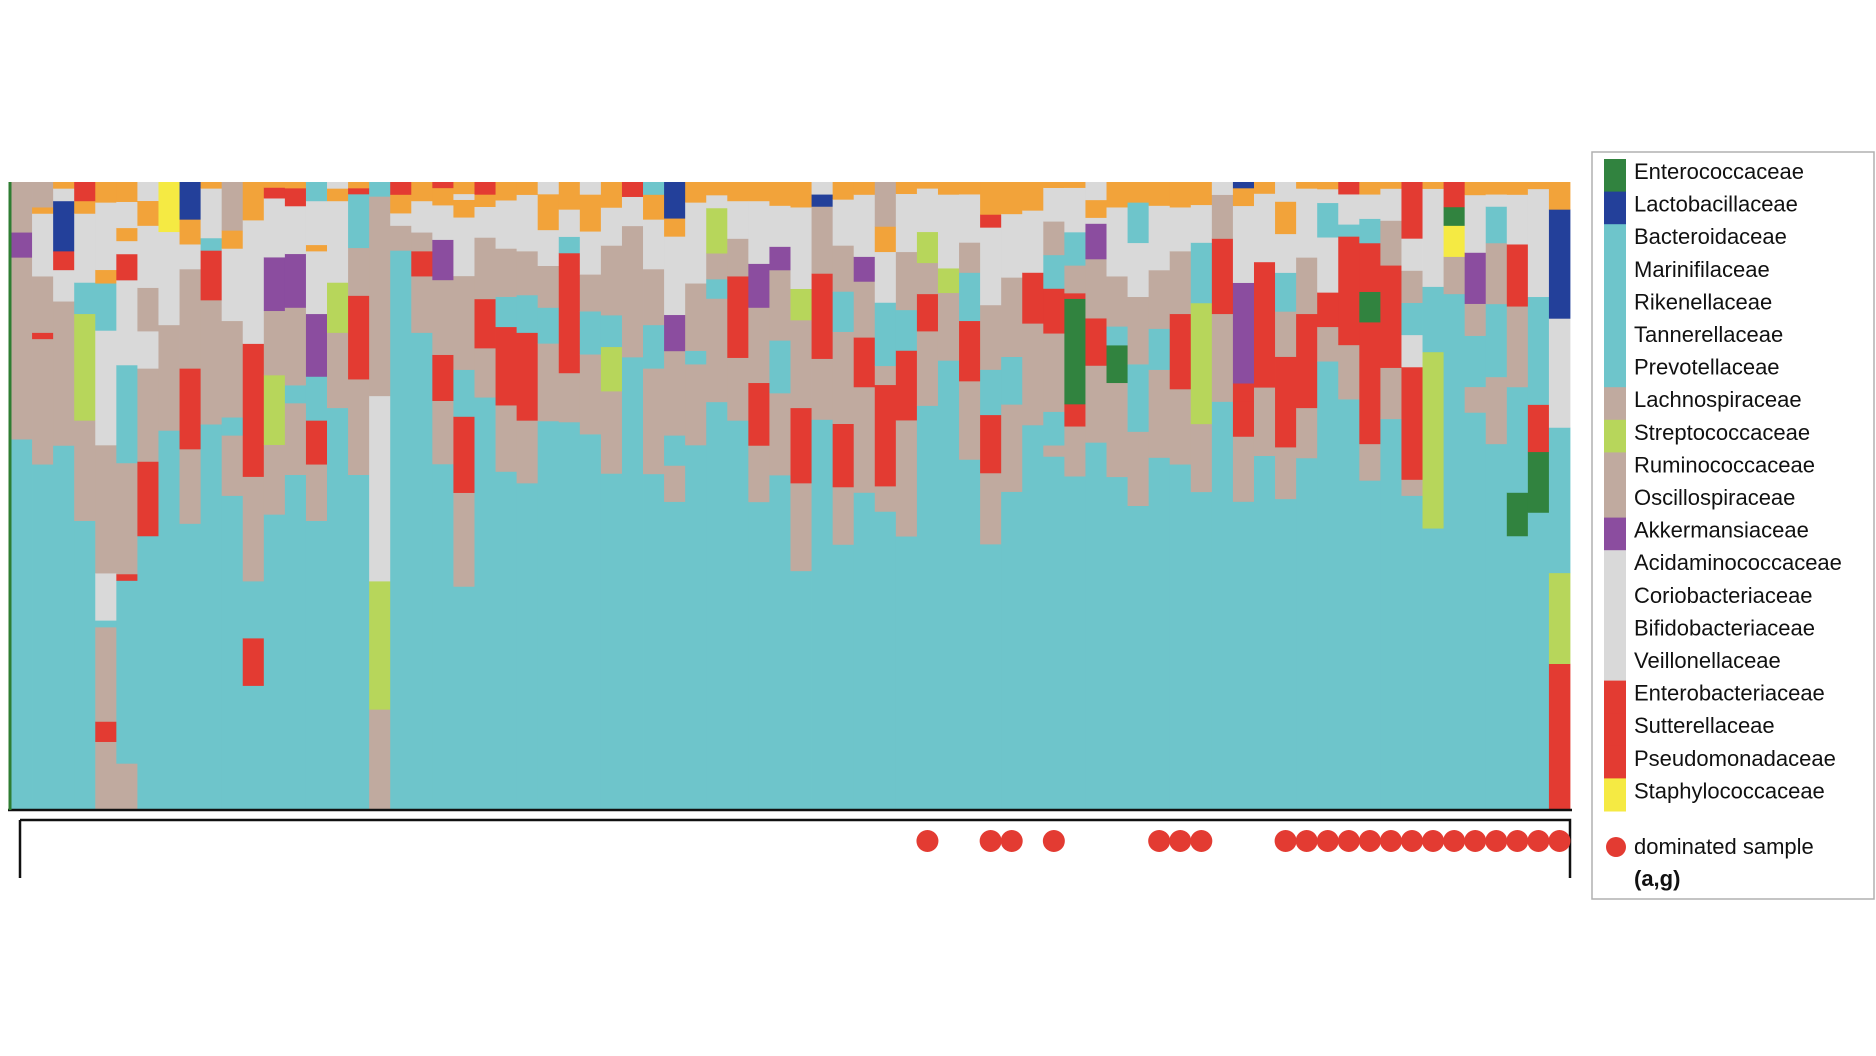 The image size is (1876, 1056). I want to click on legend-marker-icon, so click(1616, 847).